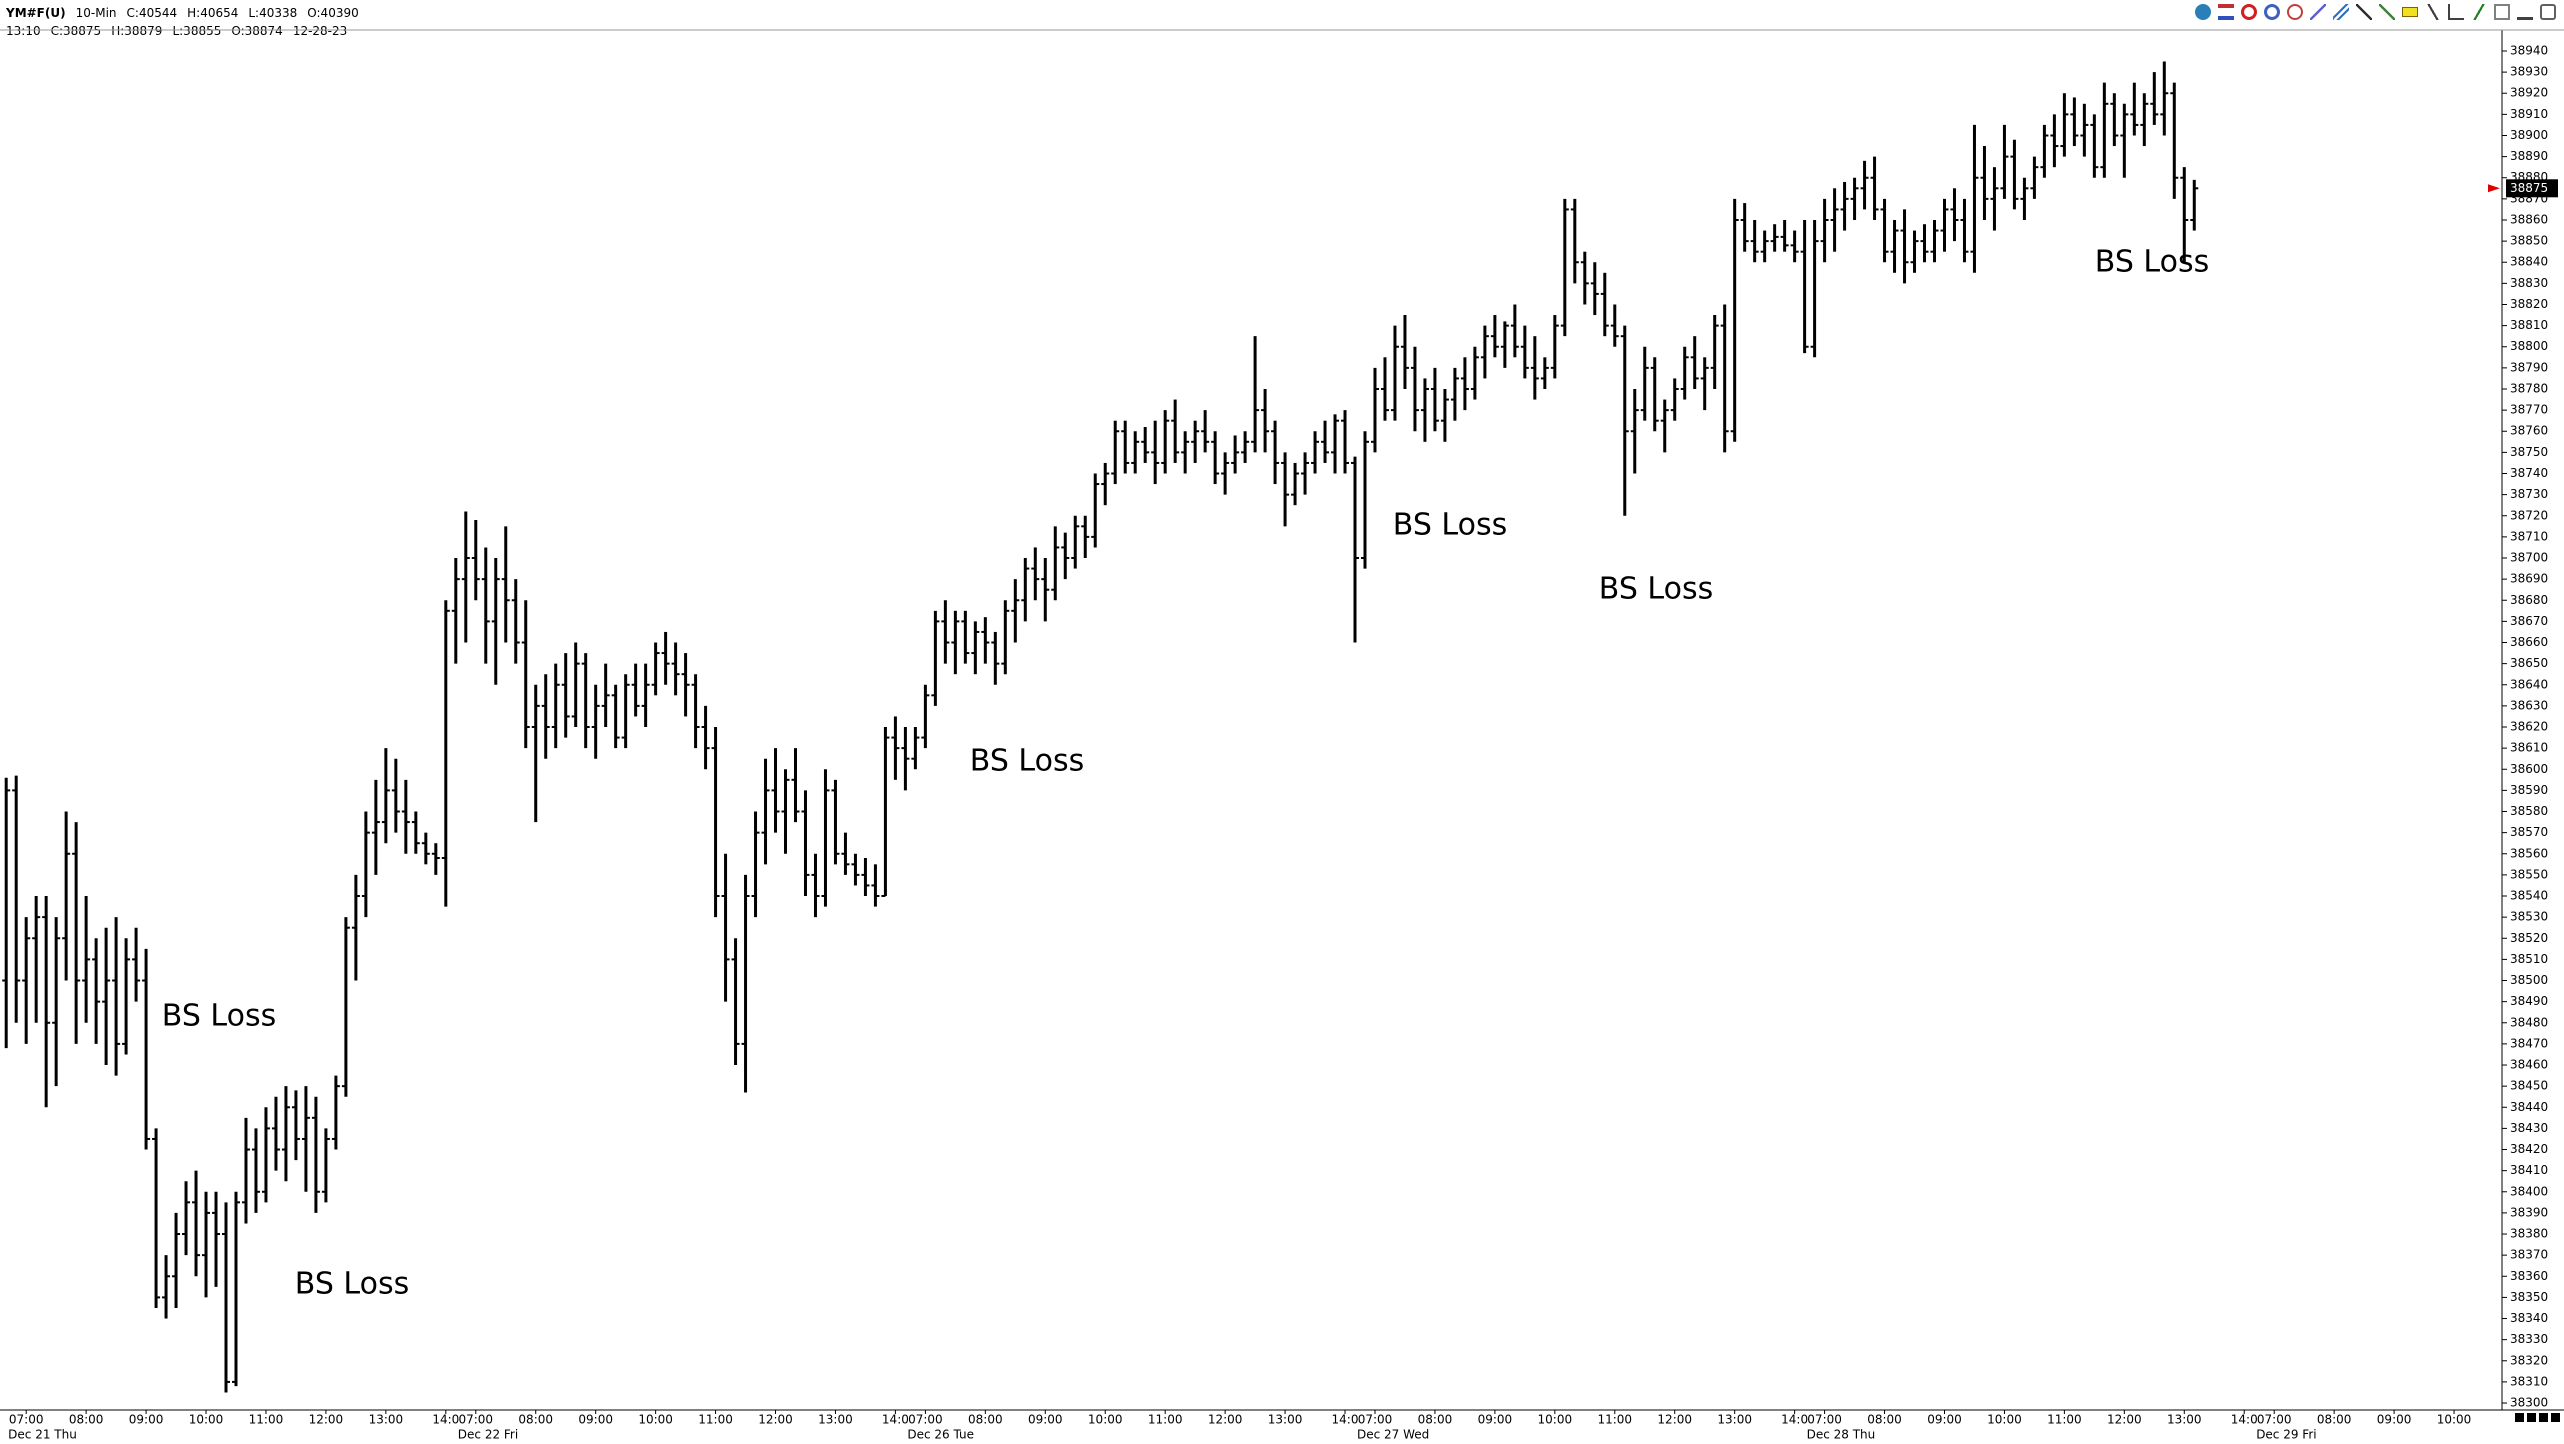  I want to click on date-label: Dec 29 Fri, so click(2286, 1435).